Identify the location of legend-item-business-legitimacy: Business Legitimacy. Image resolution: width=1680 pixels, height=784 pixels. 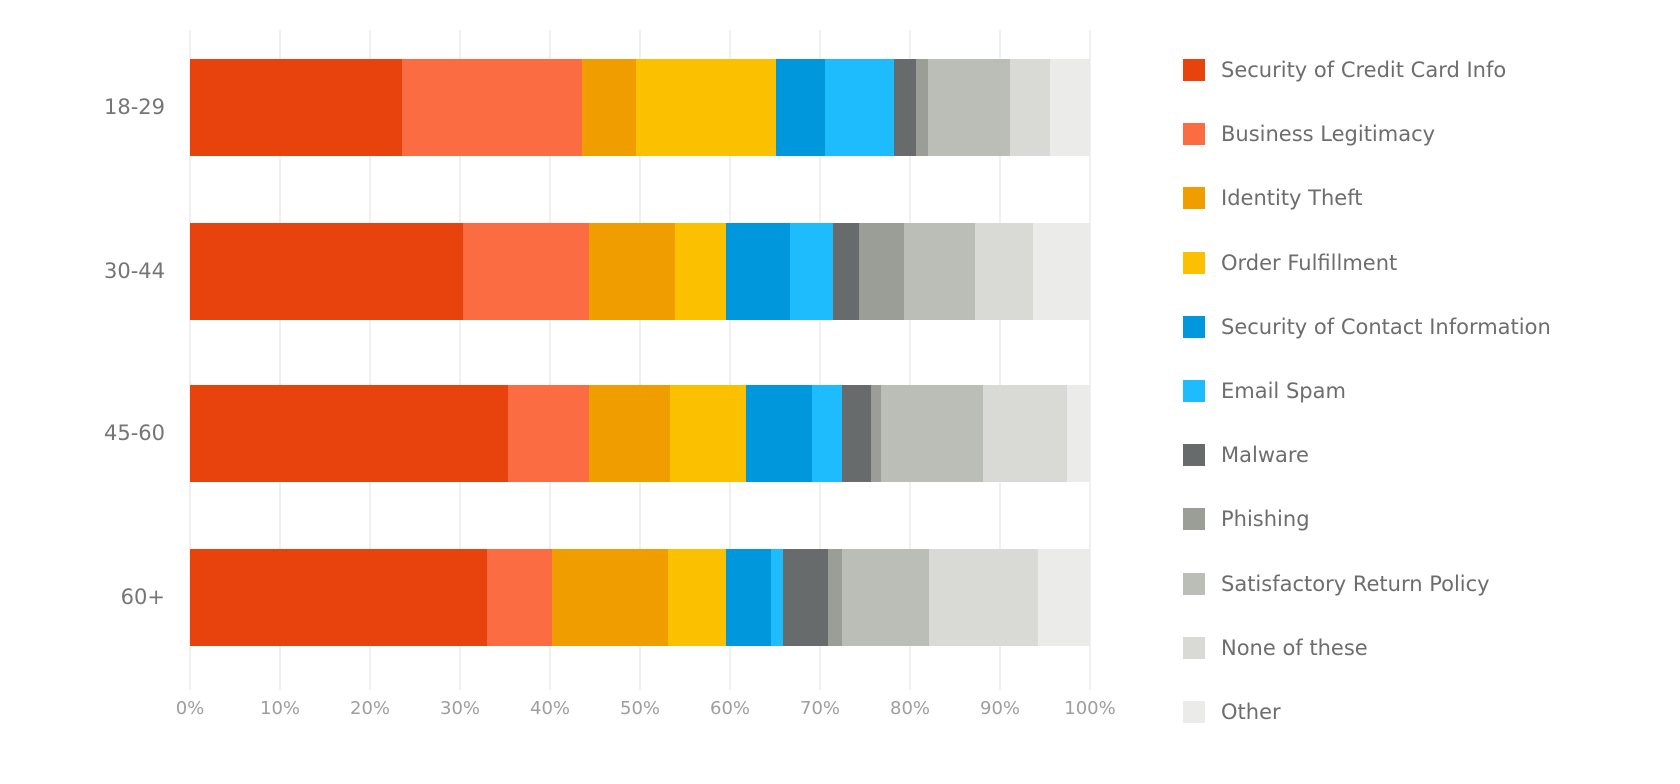
(1367, 134).